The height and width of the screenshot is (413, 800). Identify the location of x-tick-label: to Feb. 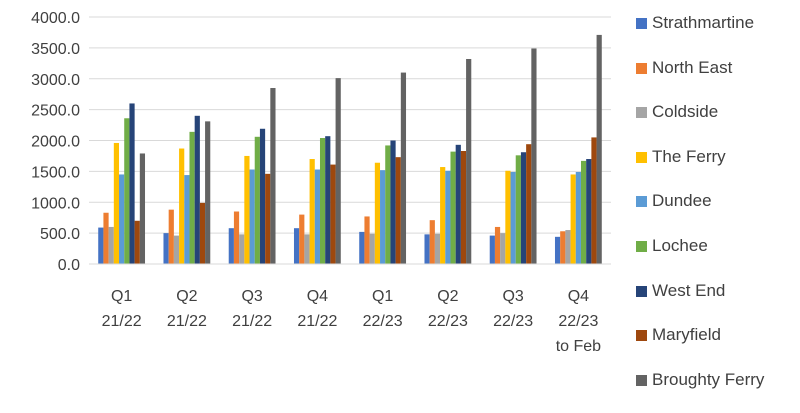
(578, 346).